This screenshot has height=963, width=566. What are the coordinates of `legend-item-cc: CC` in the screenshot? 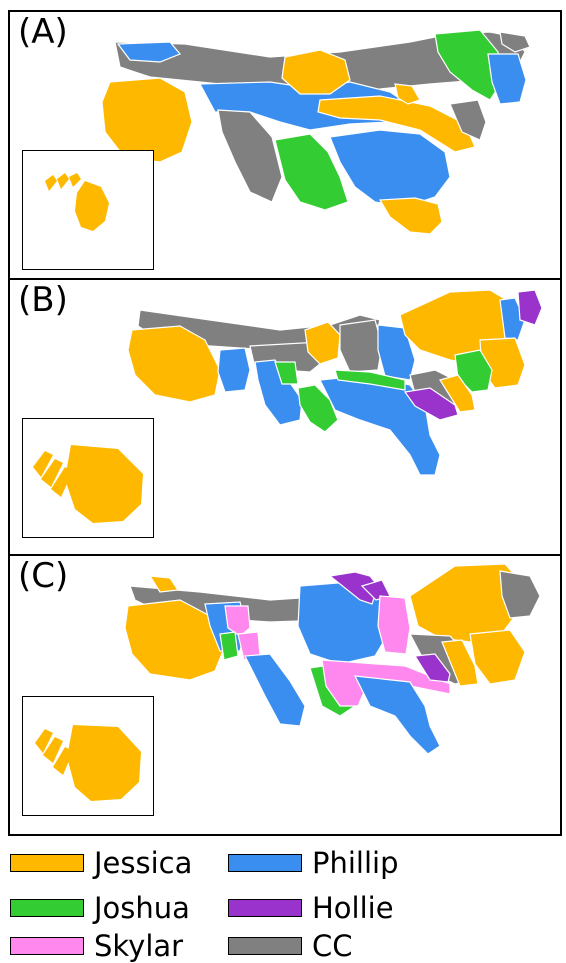 It's located at (290, 946).